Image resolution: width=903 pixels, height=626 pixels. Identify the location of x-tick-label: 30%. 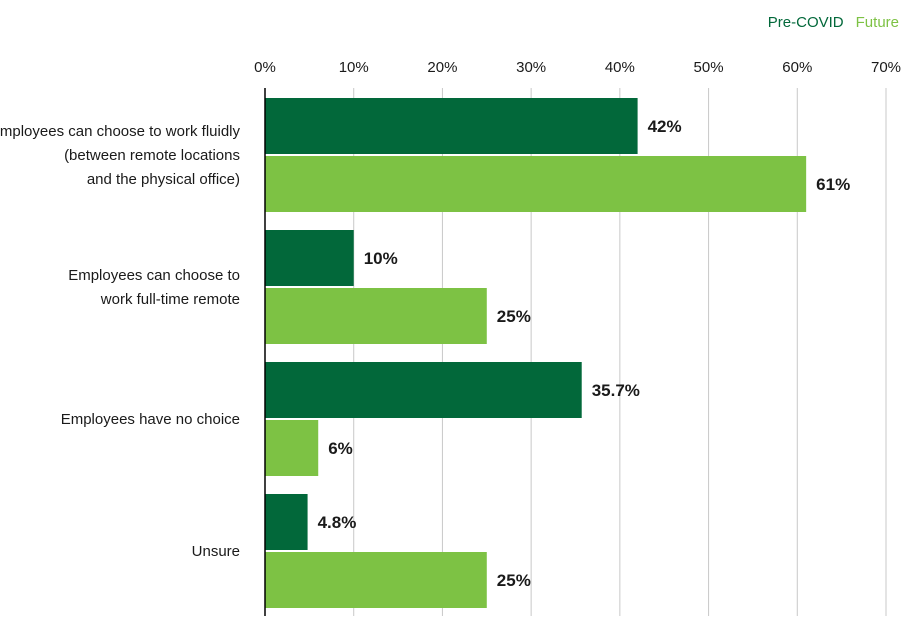
(531, 67).